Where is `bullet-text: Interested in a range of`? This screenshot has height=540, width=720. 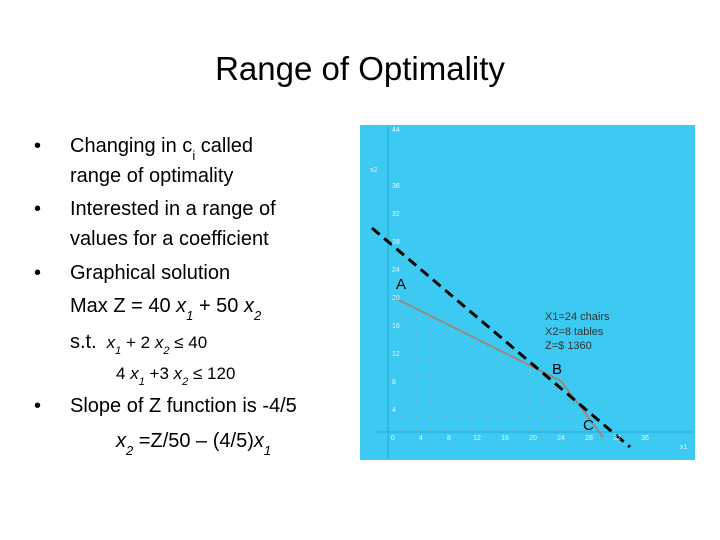
bullet-text: Interested in a range of is located at coordinates (173, 209).